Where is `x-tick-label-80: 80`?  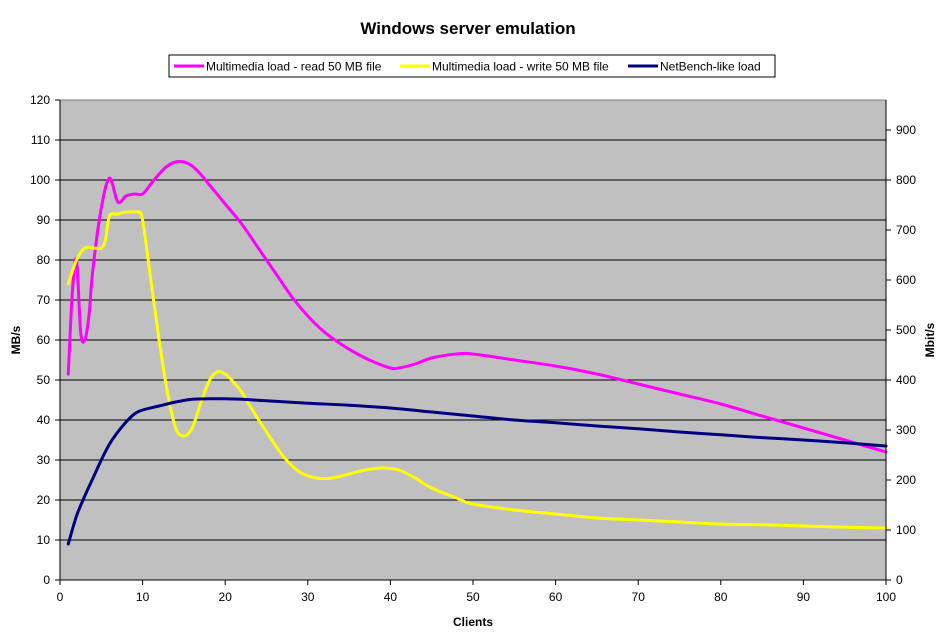
x-tick-label-80: 80 is located at coordinates (721, 597).